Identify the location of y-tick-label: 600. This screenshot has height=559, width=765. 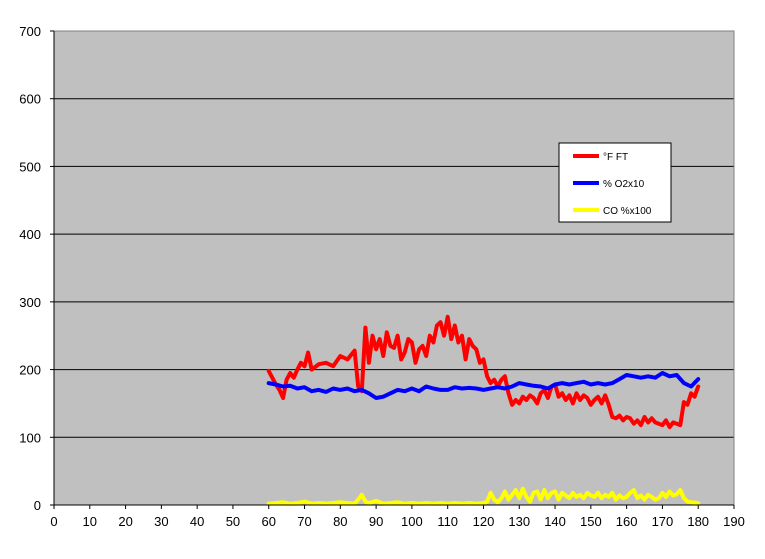
(30, 99).